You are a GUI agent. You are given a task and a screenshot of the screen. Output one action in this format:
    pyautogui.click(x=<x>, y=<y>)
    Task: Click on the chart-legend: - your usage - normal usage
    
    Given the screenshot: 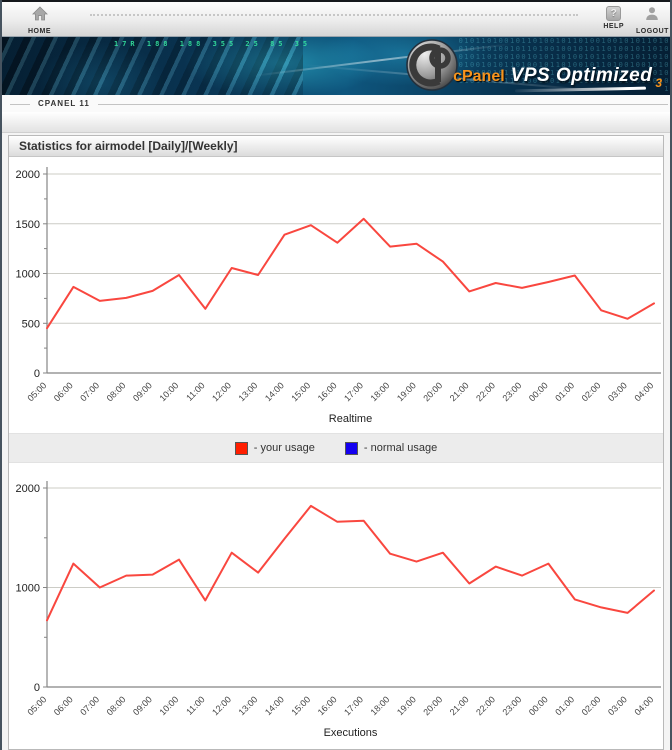 What is the action you would take?
    pyautogui.click(x=336, y=448)
    